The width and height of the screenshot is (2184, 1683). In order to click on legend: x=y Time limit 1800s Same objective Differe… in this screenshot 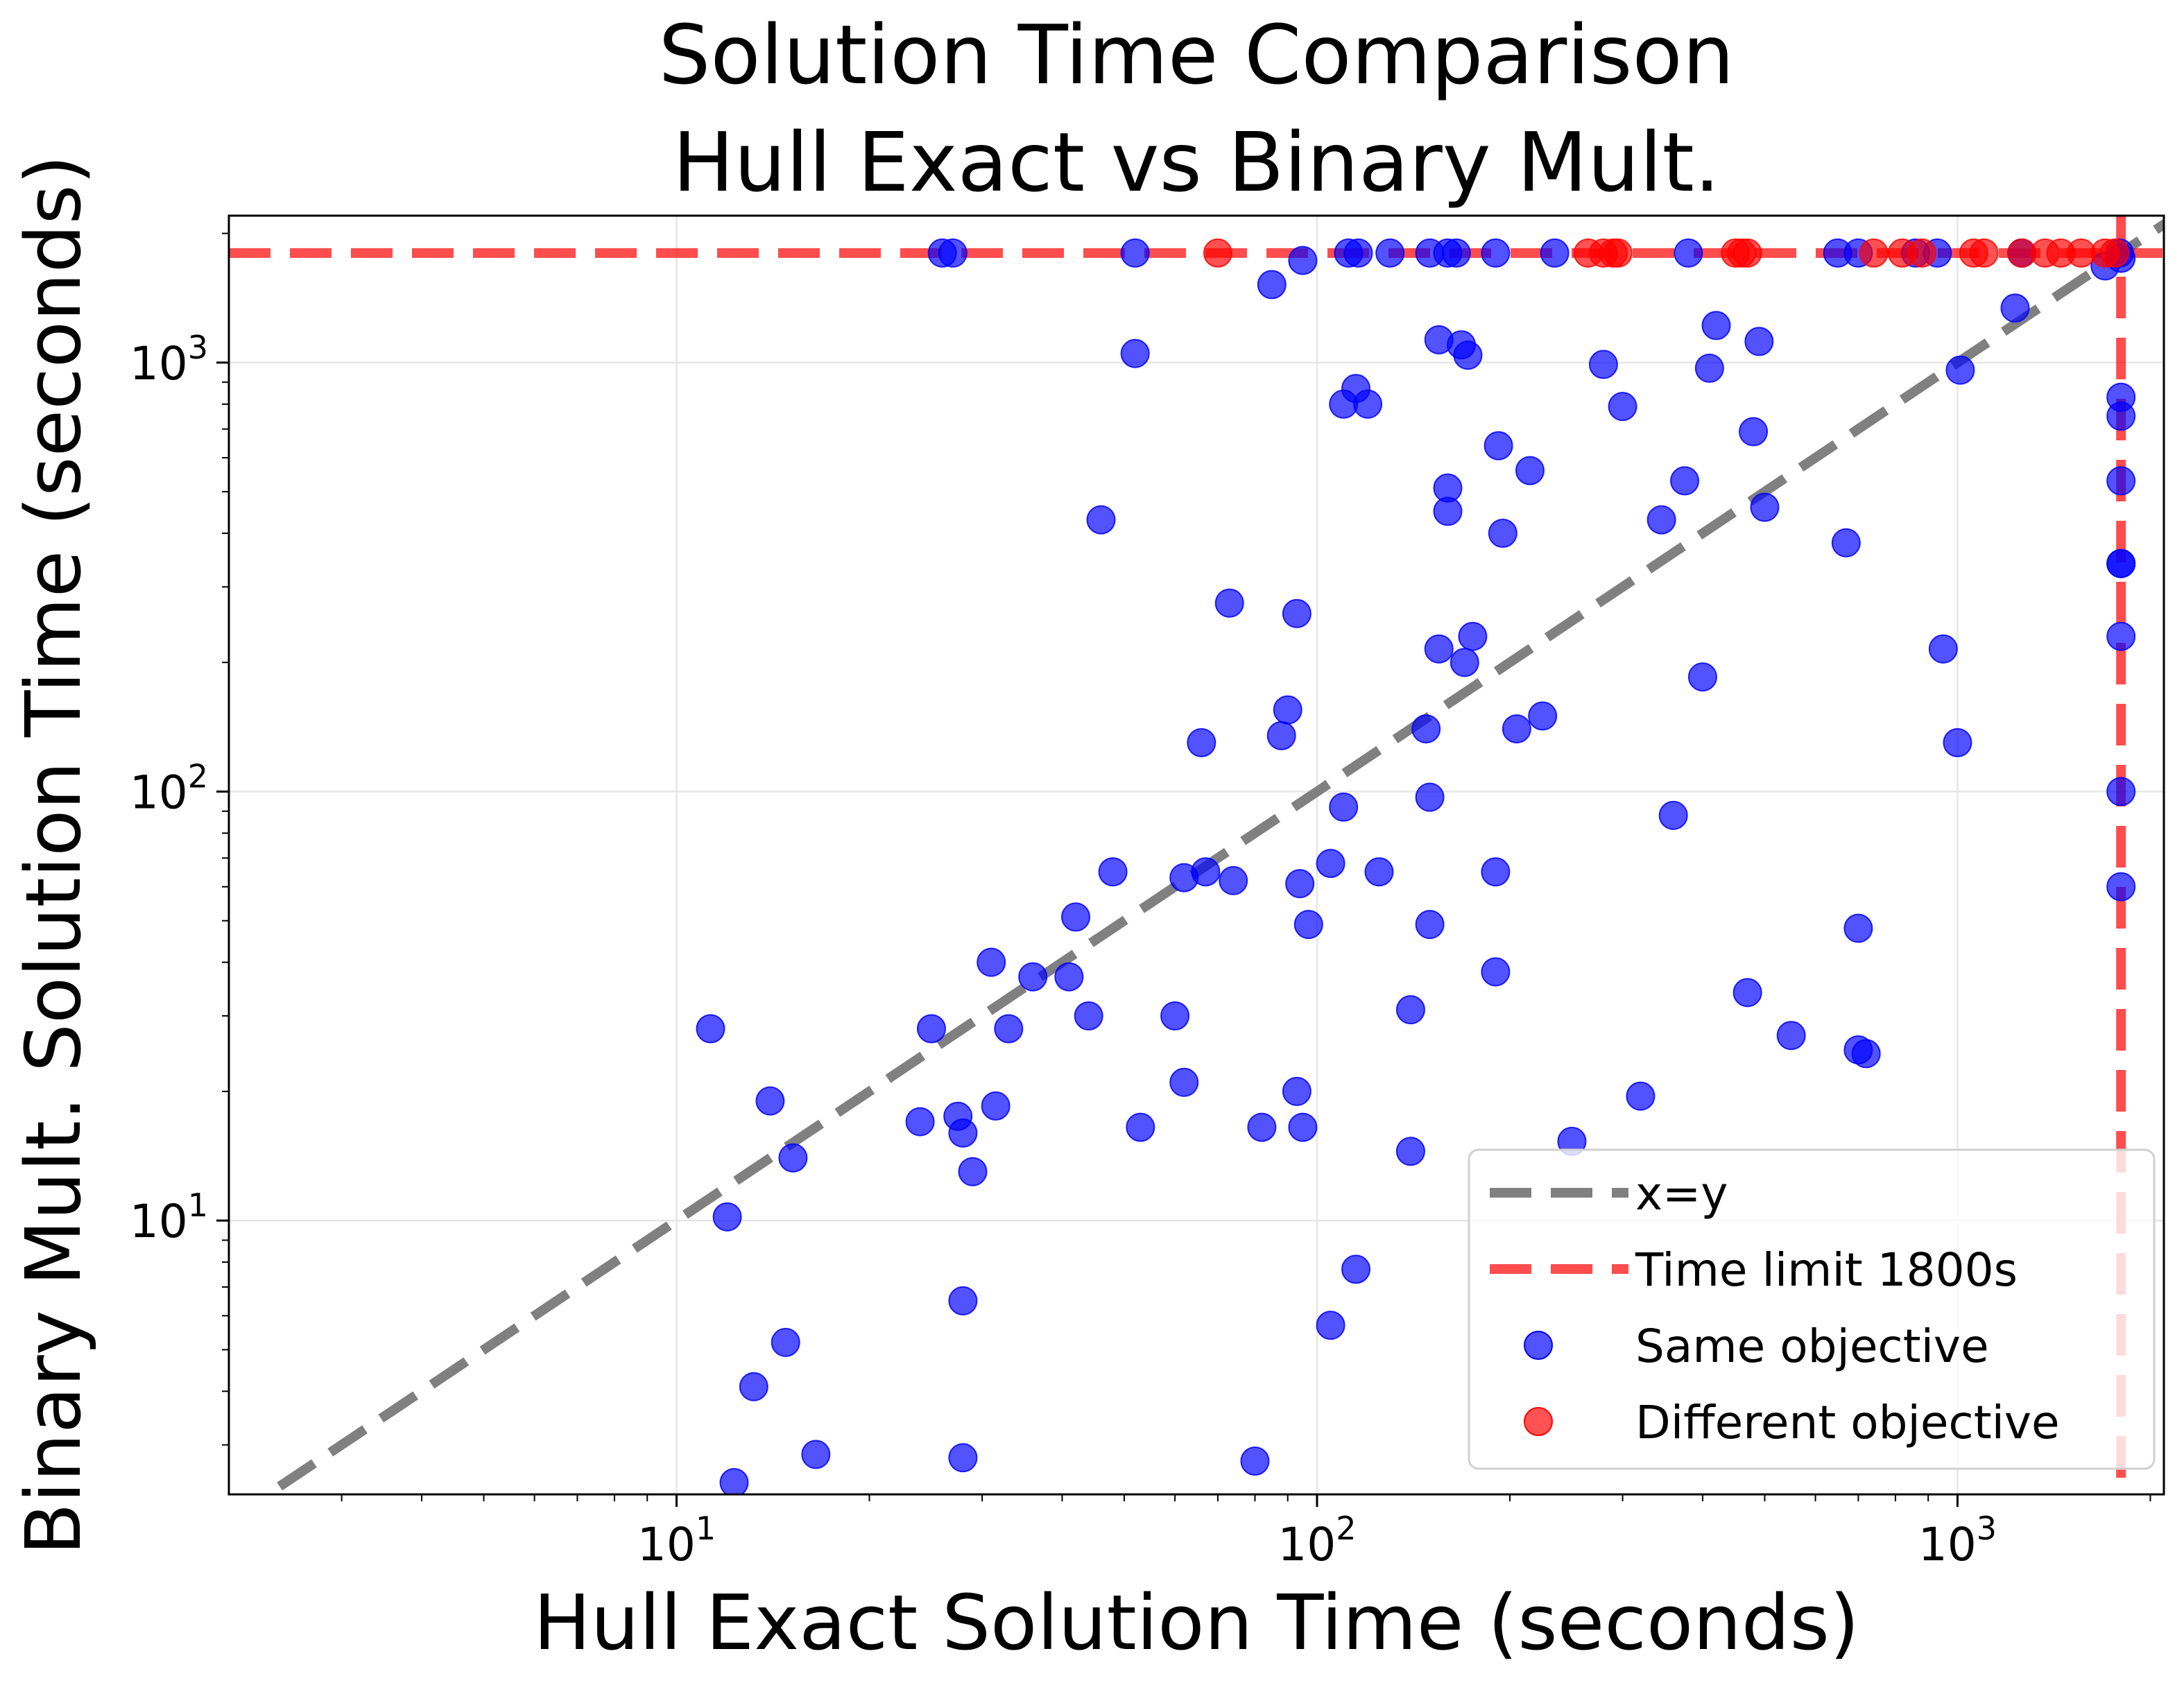, I will do `click(1812, 1309)`.